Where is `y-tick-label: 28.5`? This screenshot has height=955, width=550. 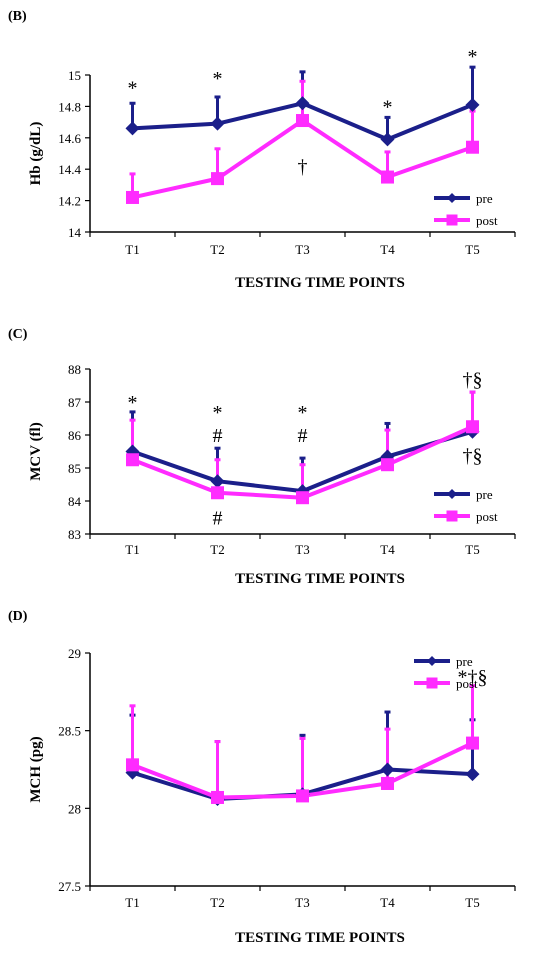
y-tick-label: 28.5 is located at coordinates (69, 731).